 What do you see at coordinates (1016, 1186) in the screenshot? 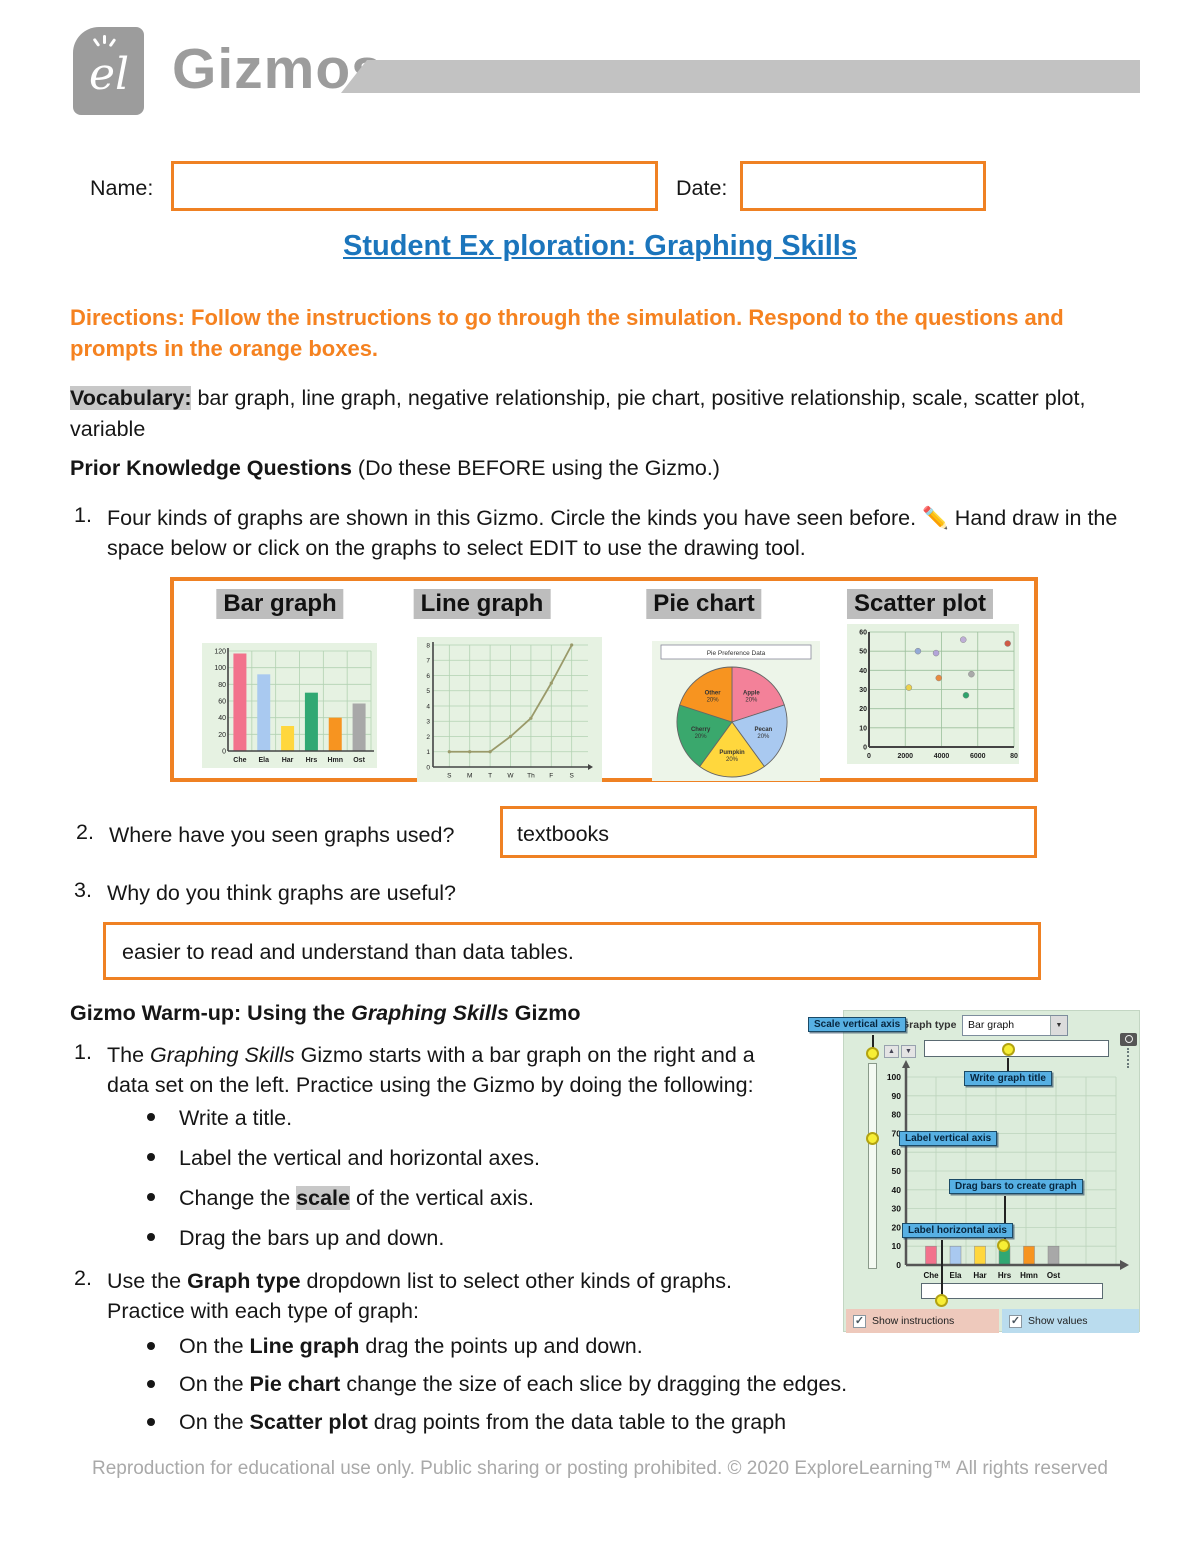
I see `drag-bars-callout: Drag bars to create graph` at bounding box center [1016, 1186].